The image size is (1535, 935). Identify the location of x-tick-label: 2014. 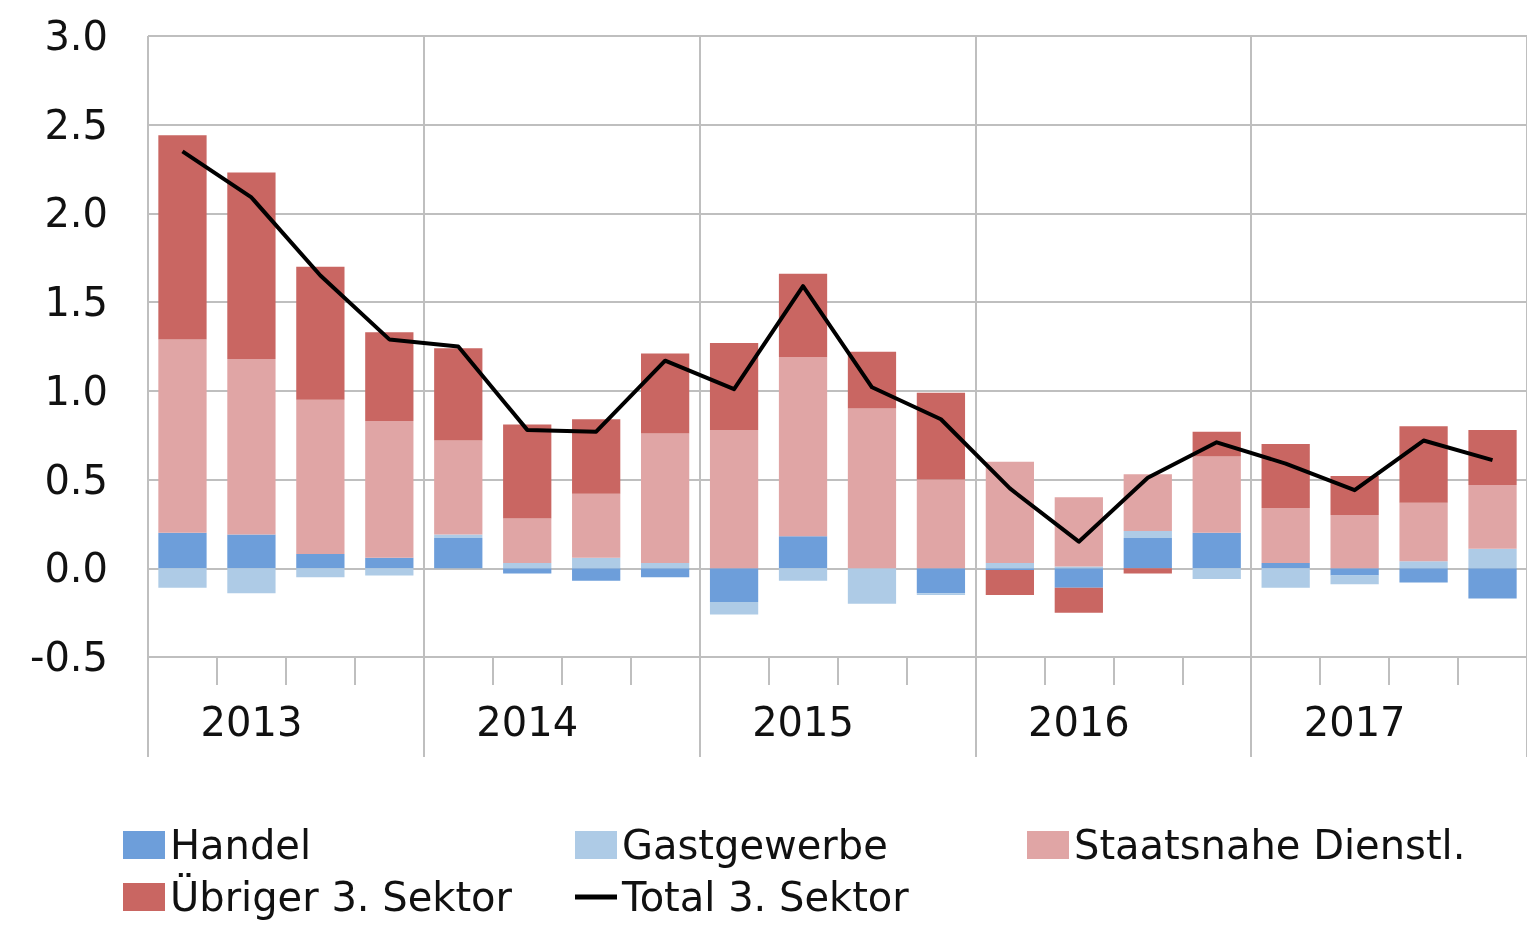
(527, 722).